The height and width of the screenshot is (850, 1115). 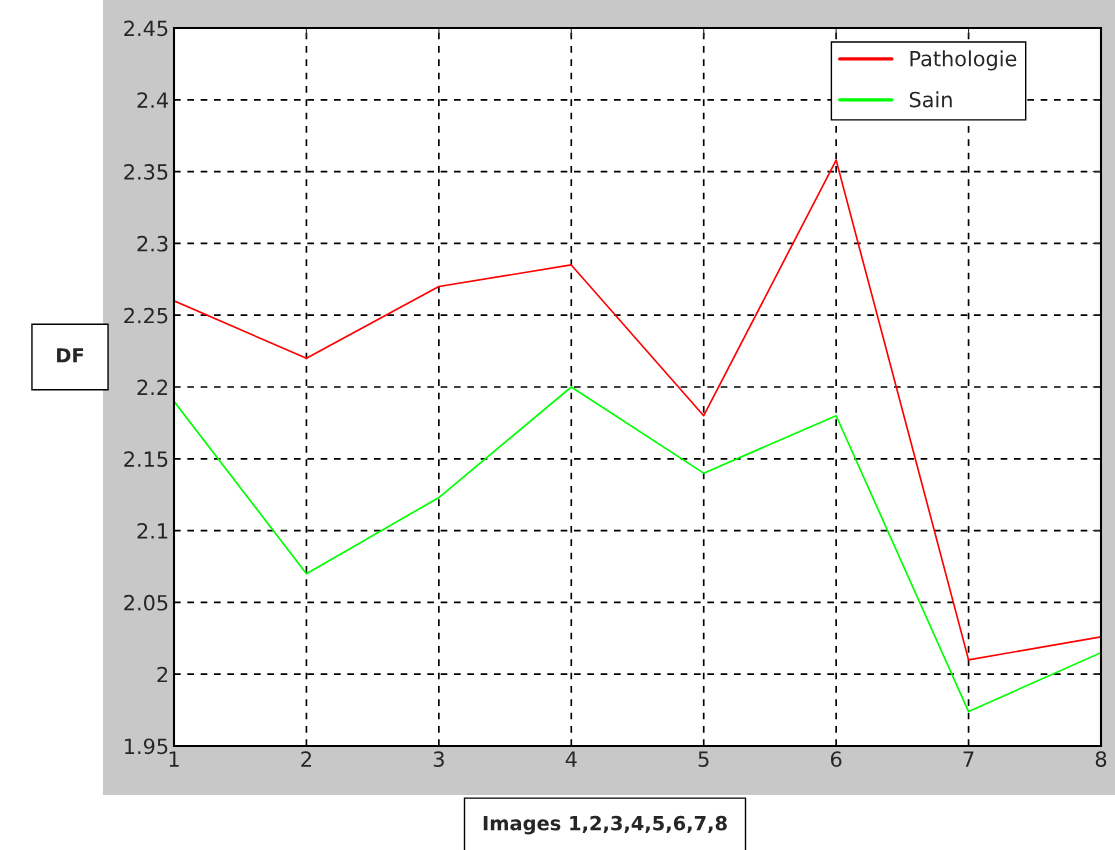 I want to click on y-tick-label: 2.2, so click(x=152, y=387).